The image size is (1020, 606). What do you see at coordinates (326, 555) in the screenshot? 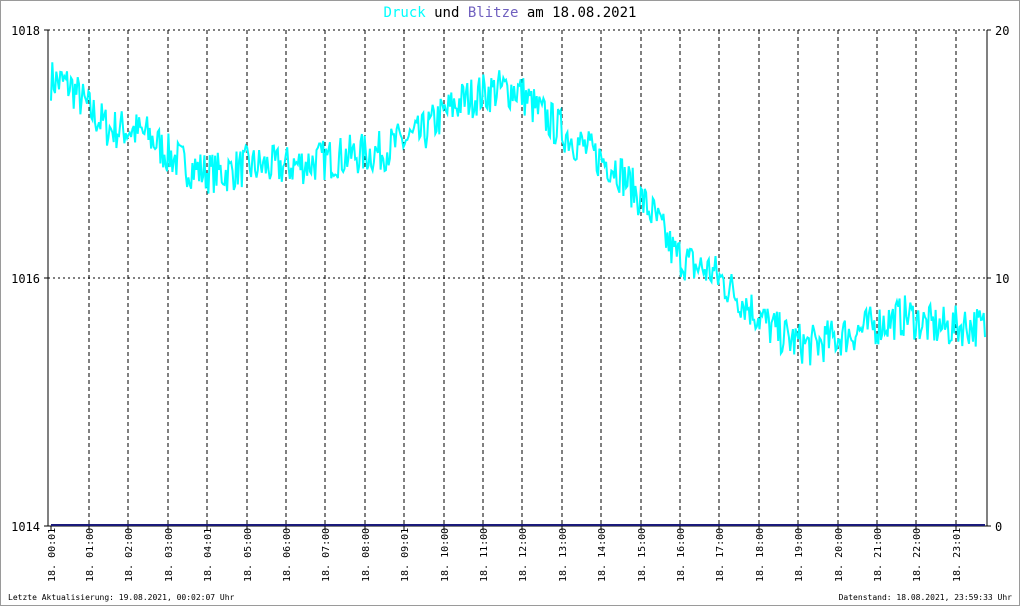
I see `x-tick-label: 18. 07:00` at bounding box center [326, 555].